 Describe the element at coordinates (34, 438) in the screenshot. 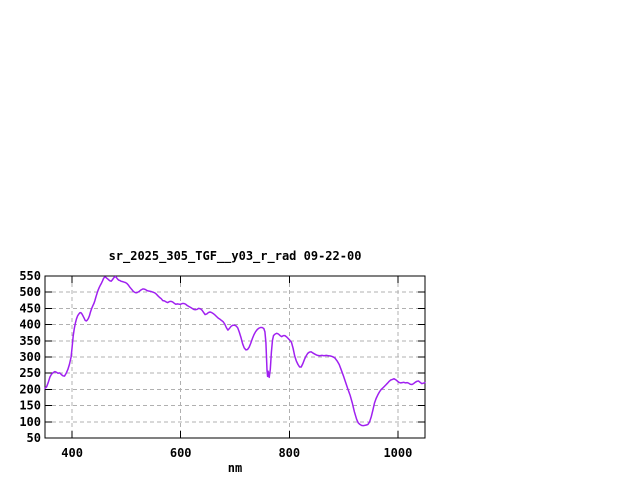

I see `y-axis-tick-label: 50` at that location.